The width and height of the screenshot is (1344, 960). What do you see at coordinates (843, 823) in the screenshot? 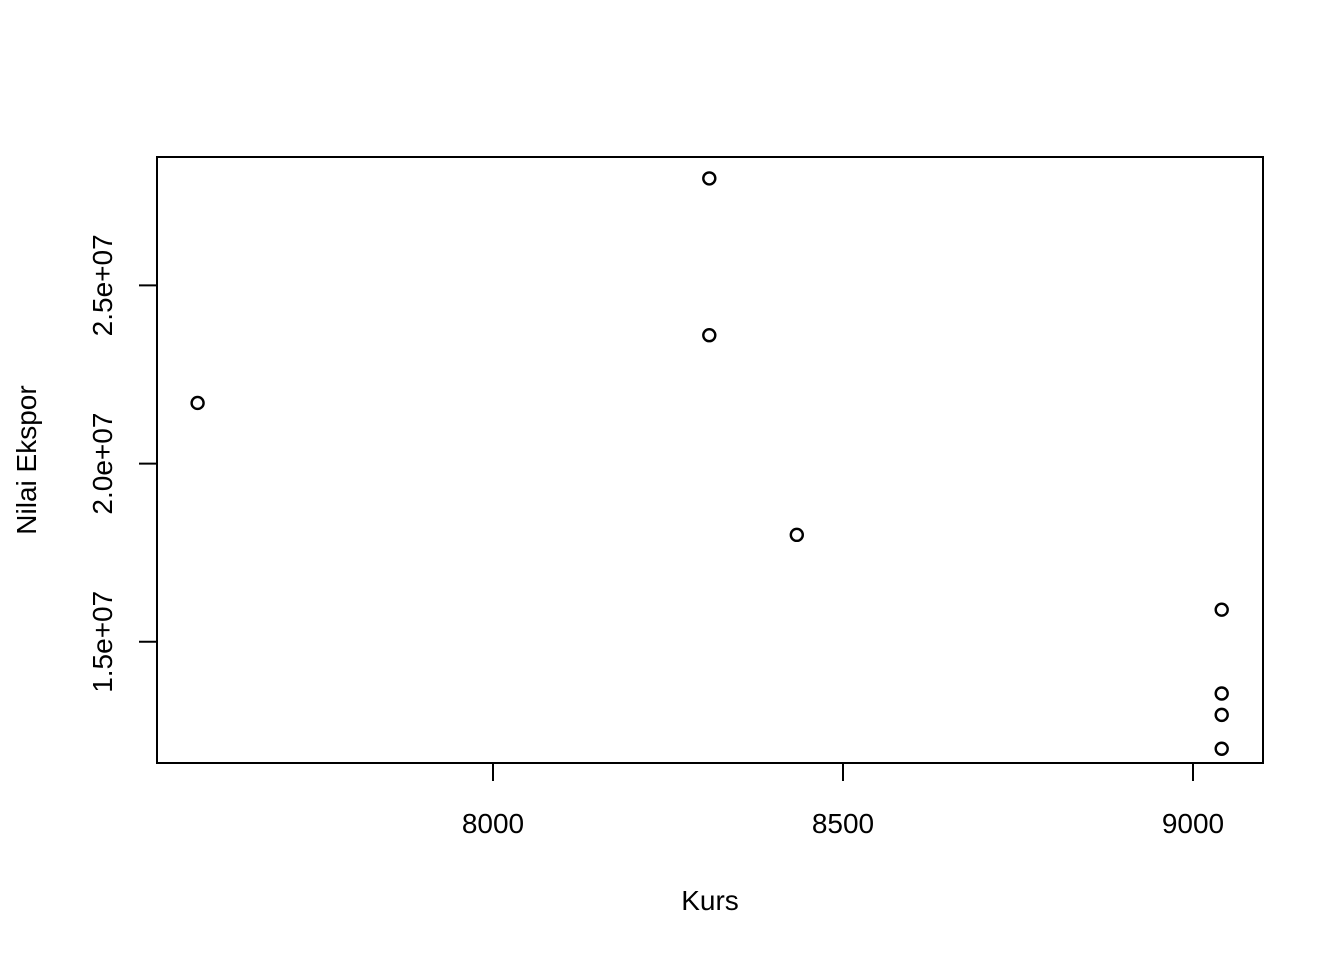
I see `x-tick-label: 8500` at bounding box center [843, 823].